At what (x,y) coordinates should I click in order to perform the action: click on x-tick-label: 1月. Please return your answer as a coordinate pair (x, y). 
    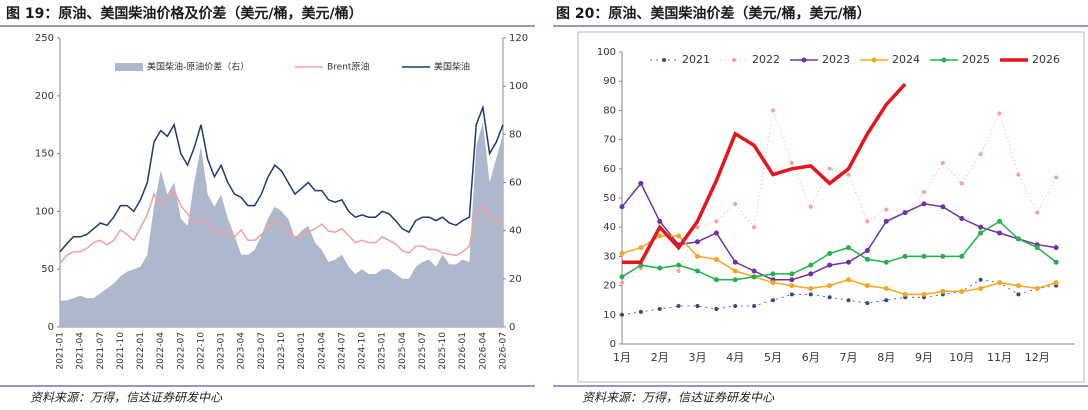
    Looking at the image, I should click on (622, 357).